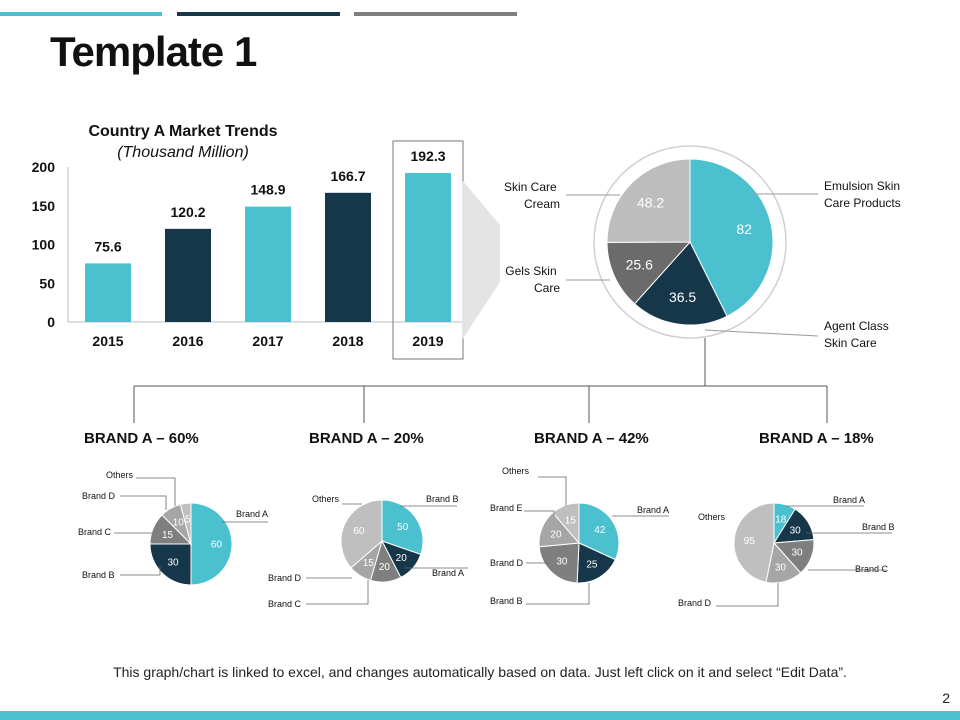 The image size is (960, 720). I want to click on bar-2018, so click(348, 257).